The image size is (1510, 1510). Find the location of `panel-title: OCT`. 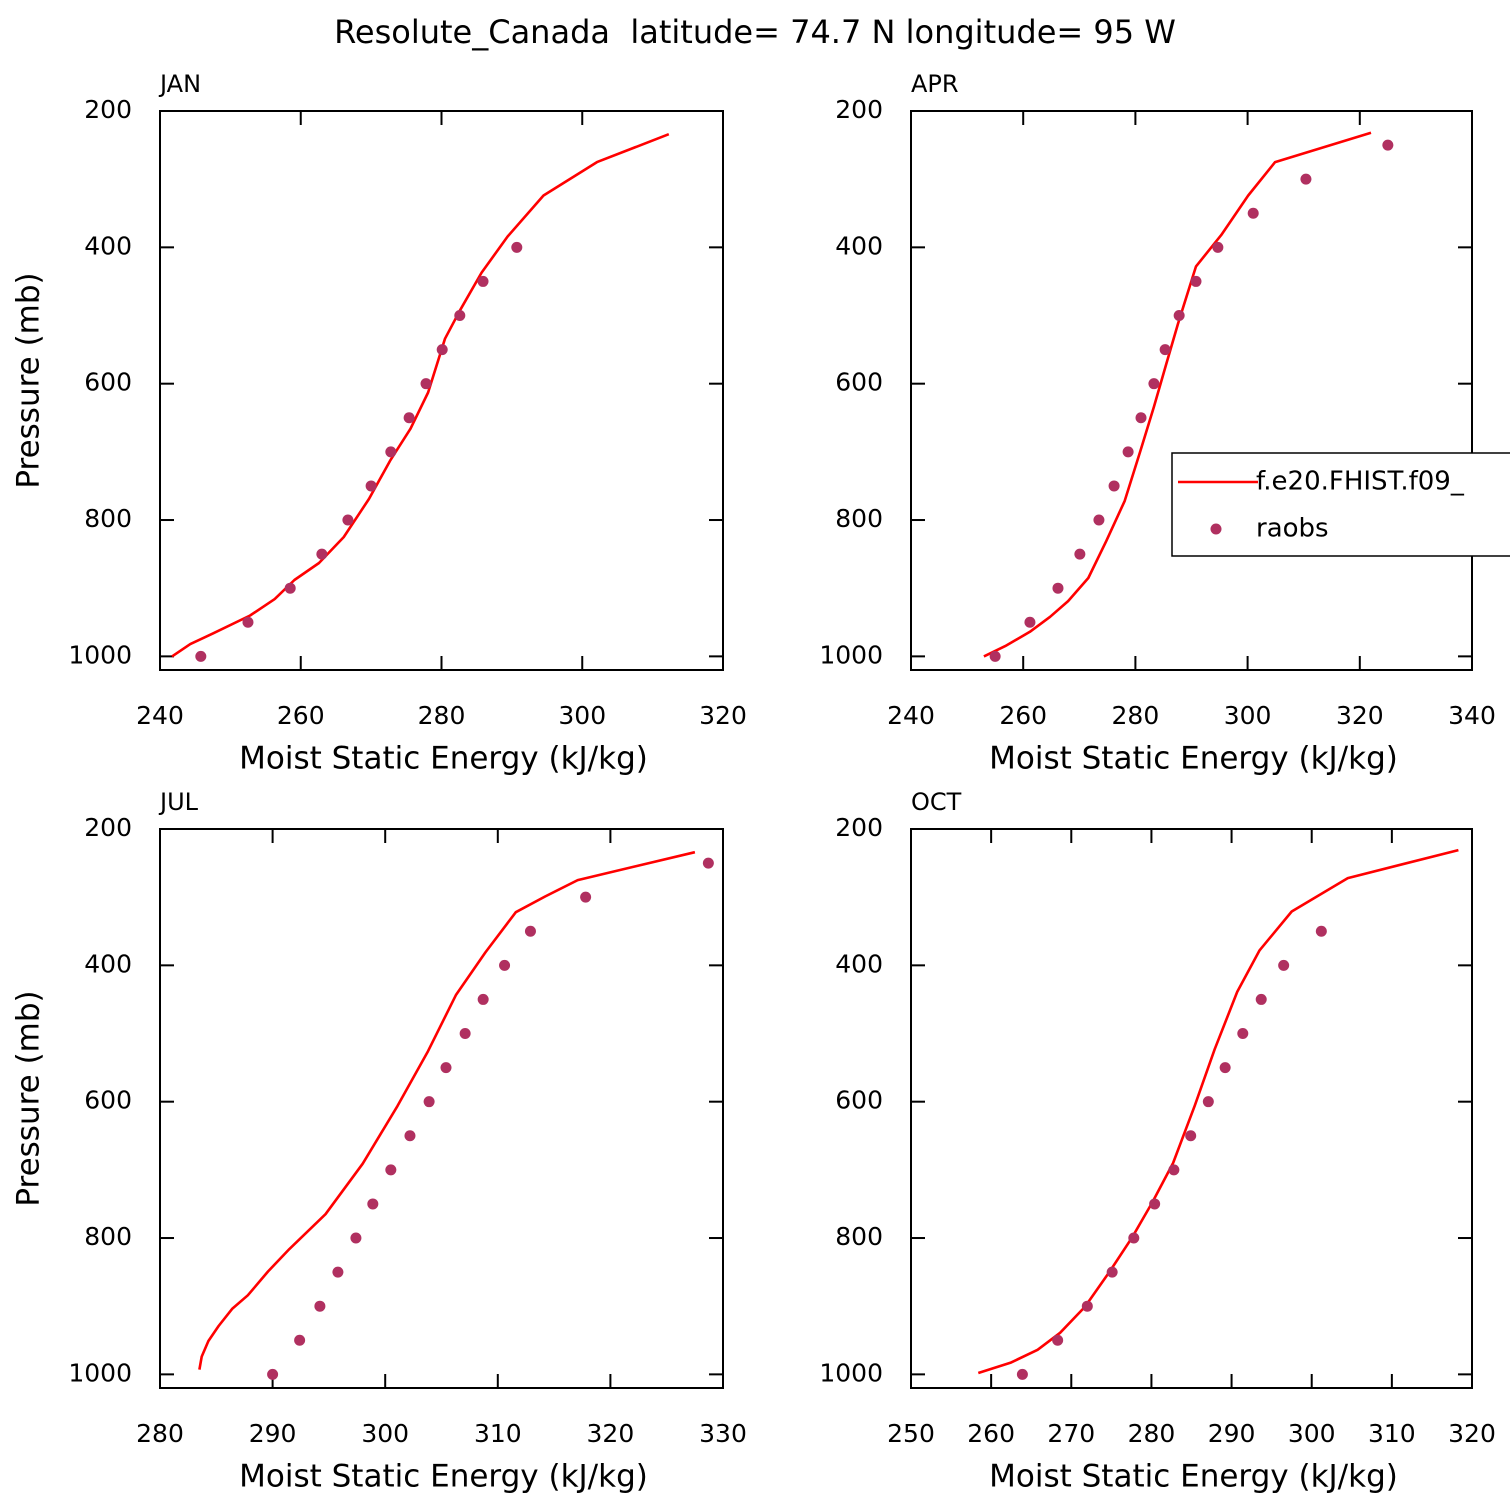

panel-title: OCT is located at coordinates (936, 802).